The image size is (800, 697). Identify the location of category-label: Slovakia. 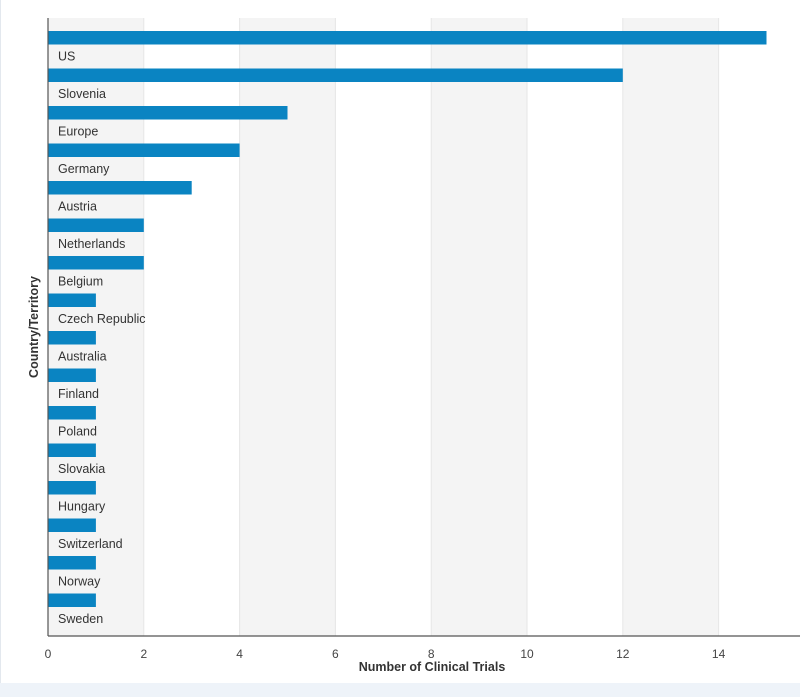
(81, 469).